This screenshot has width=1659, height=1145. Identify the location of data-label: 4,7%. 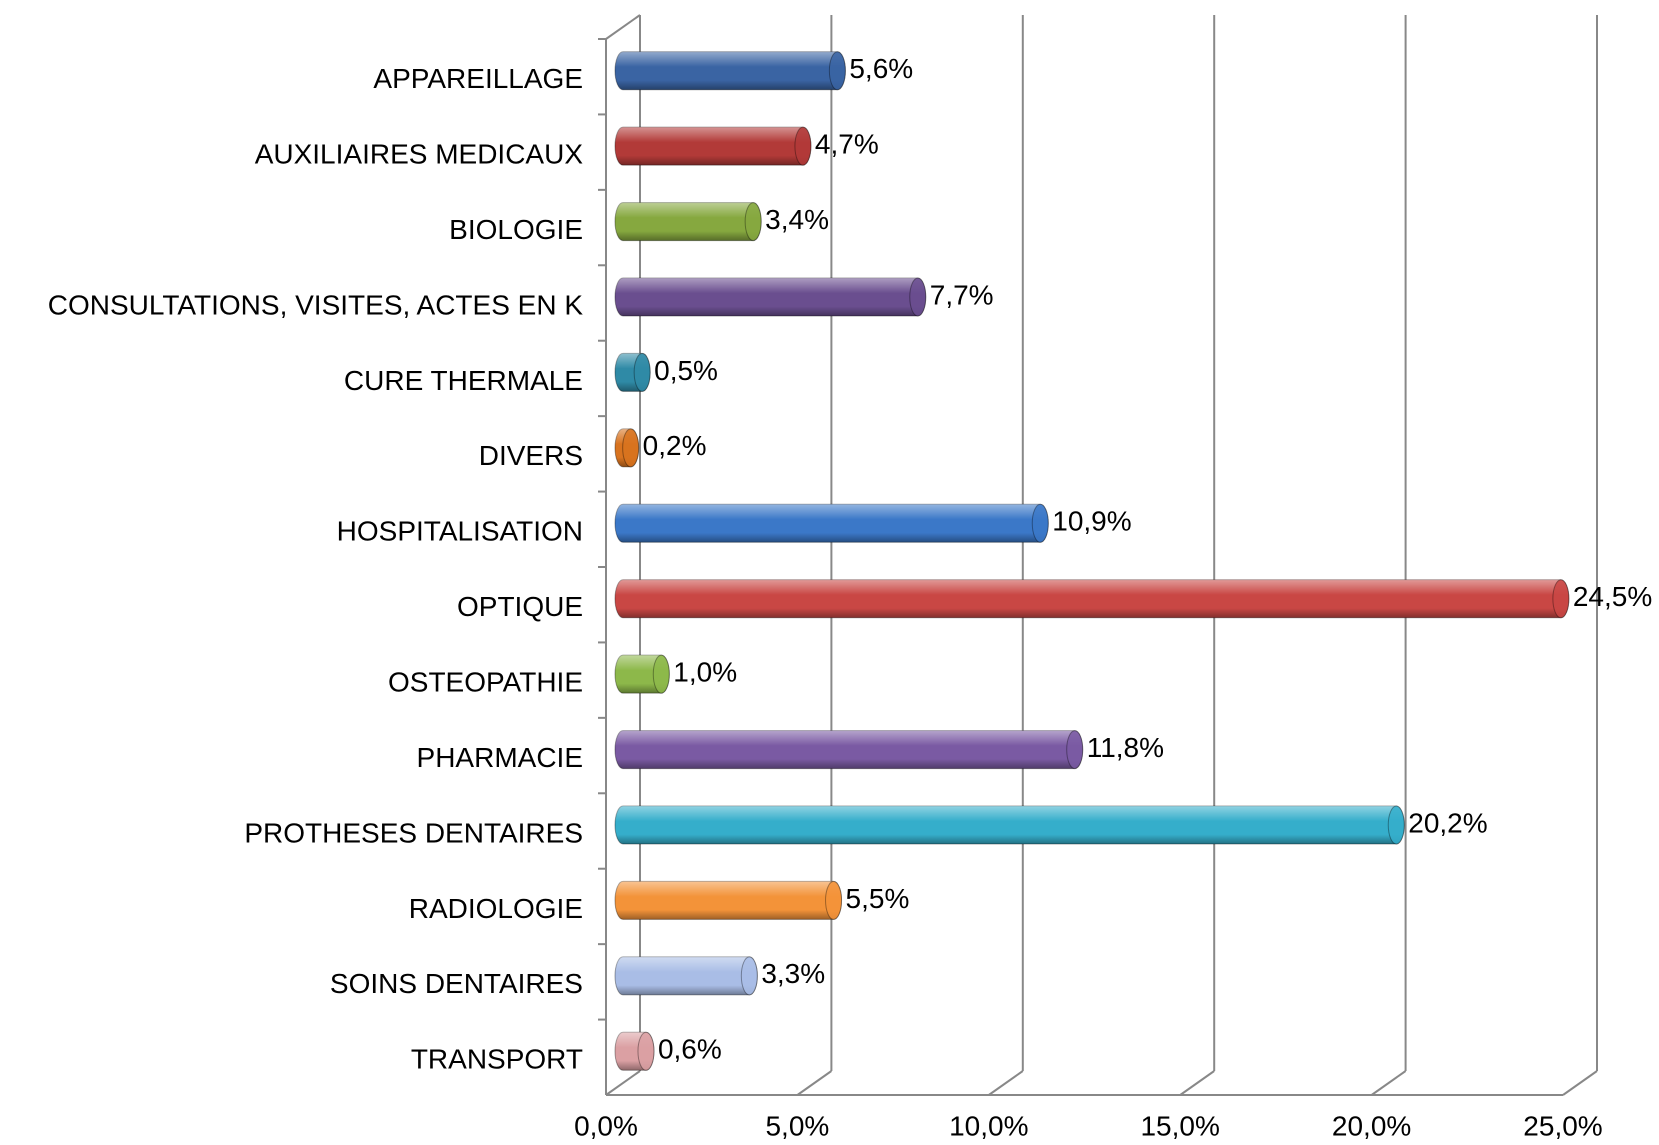
(847, 144).